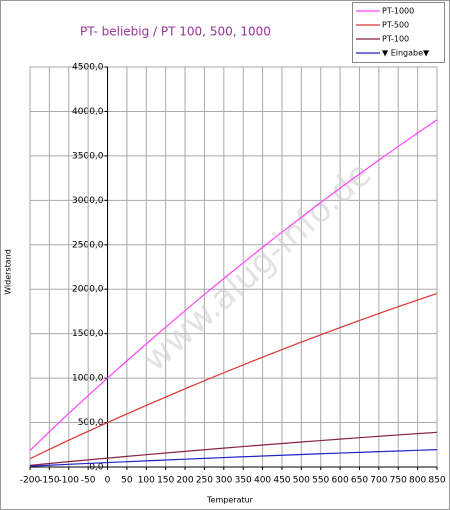  I want to click on x-tick-label: 800, so click(417, 481).